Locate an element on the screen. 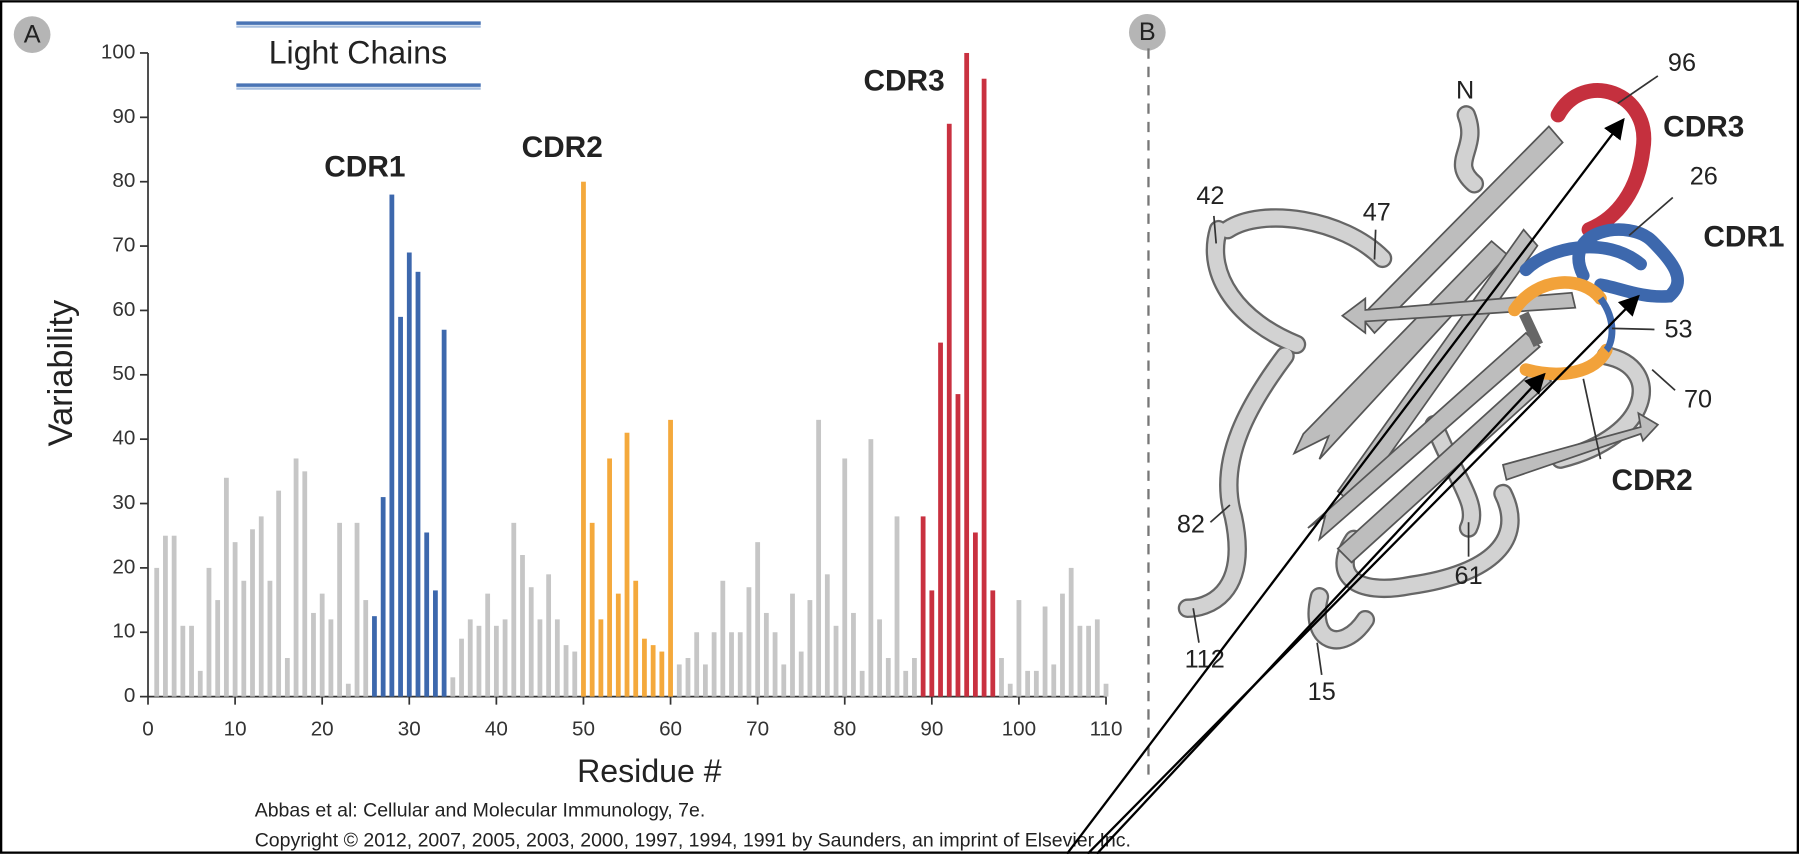 The image size is (1799, 854). x-tick-label: 50 is located at coordinates (583, 728).